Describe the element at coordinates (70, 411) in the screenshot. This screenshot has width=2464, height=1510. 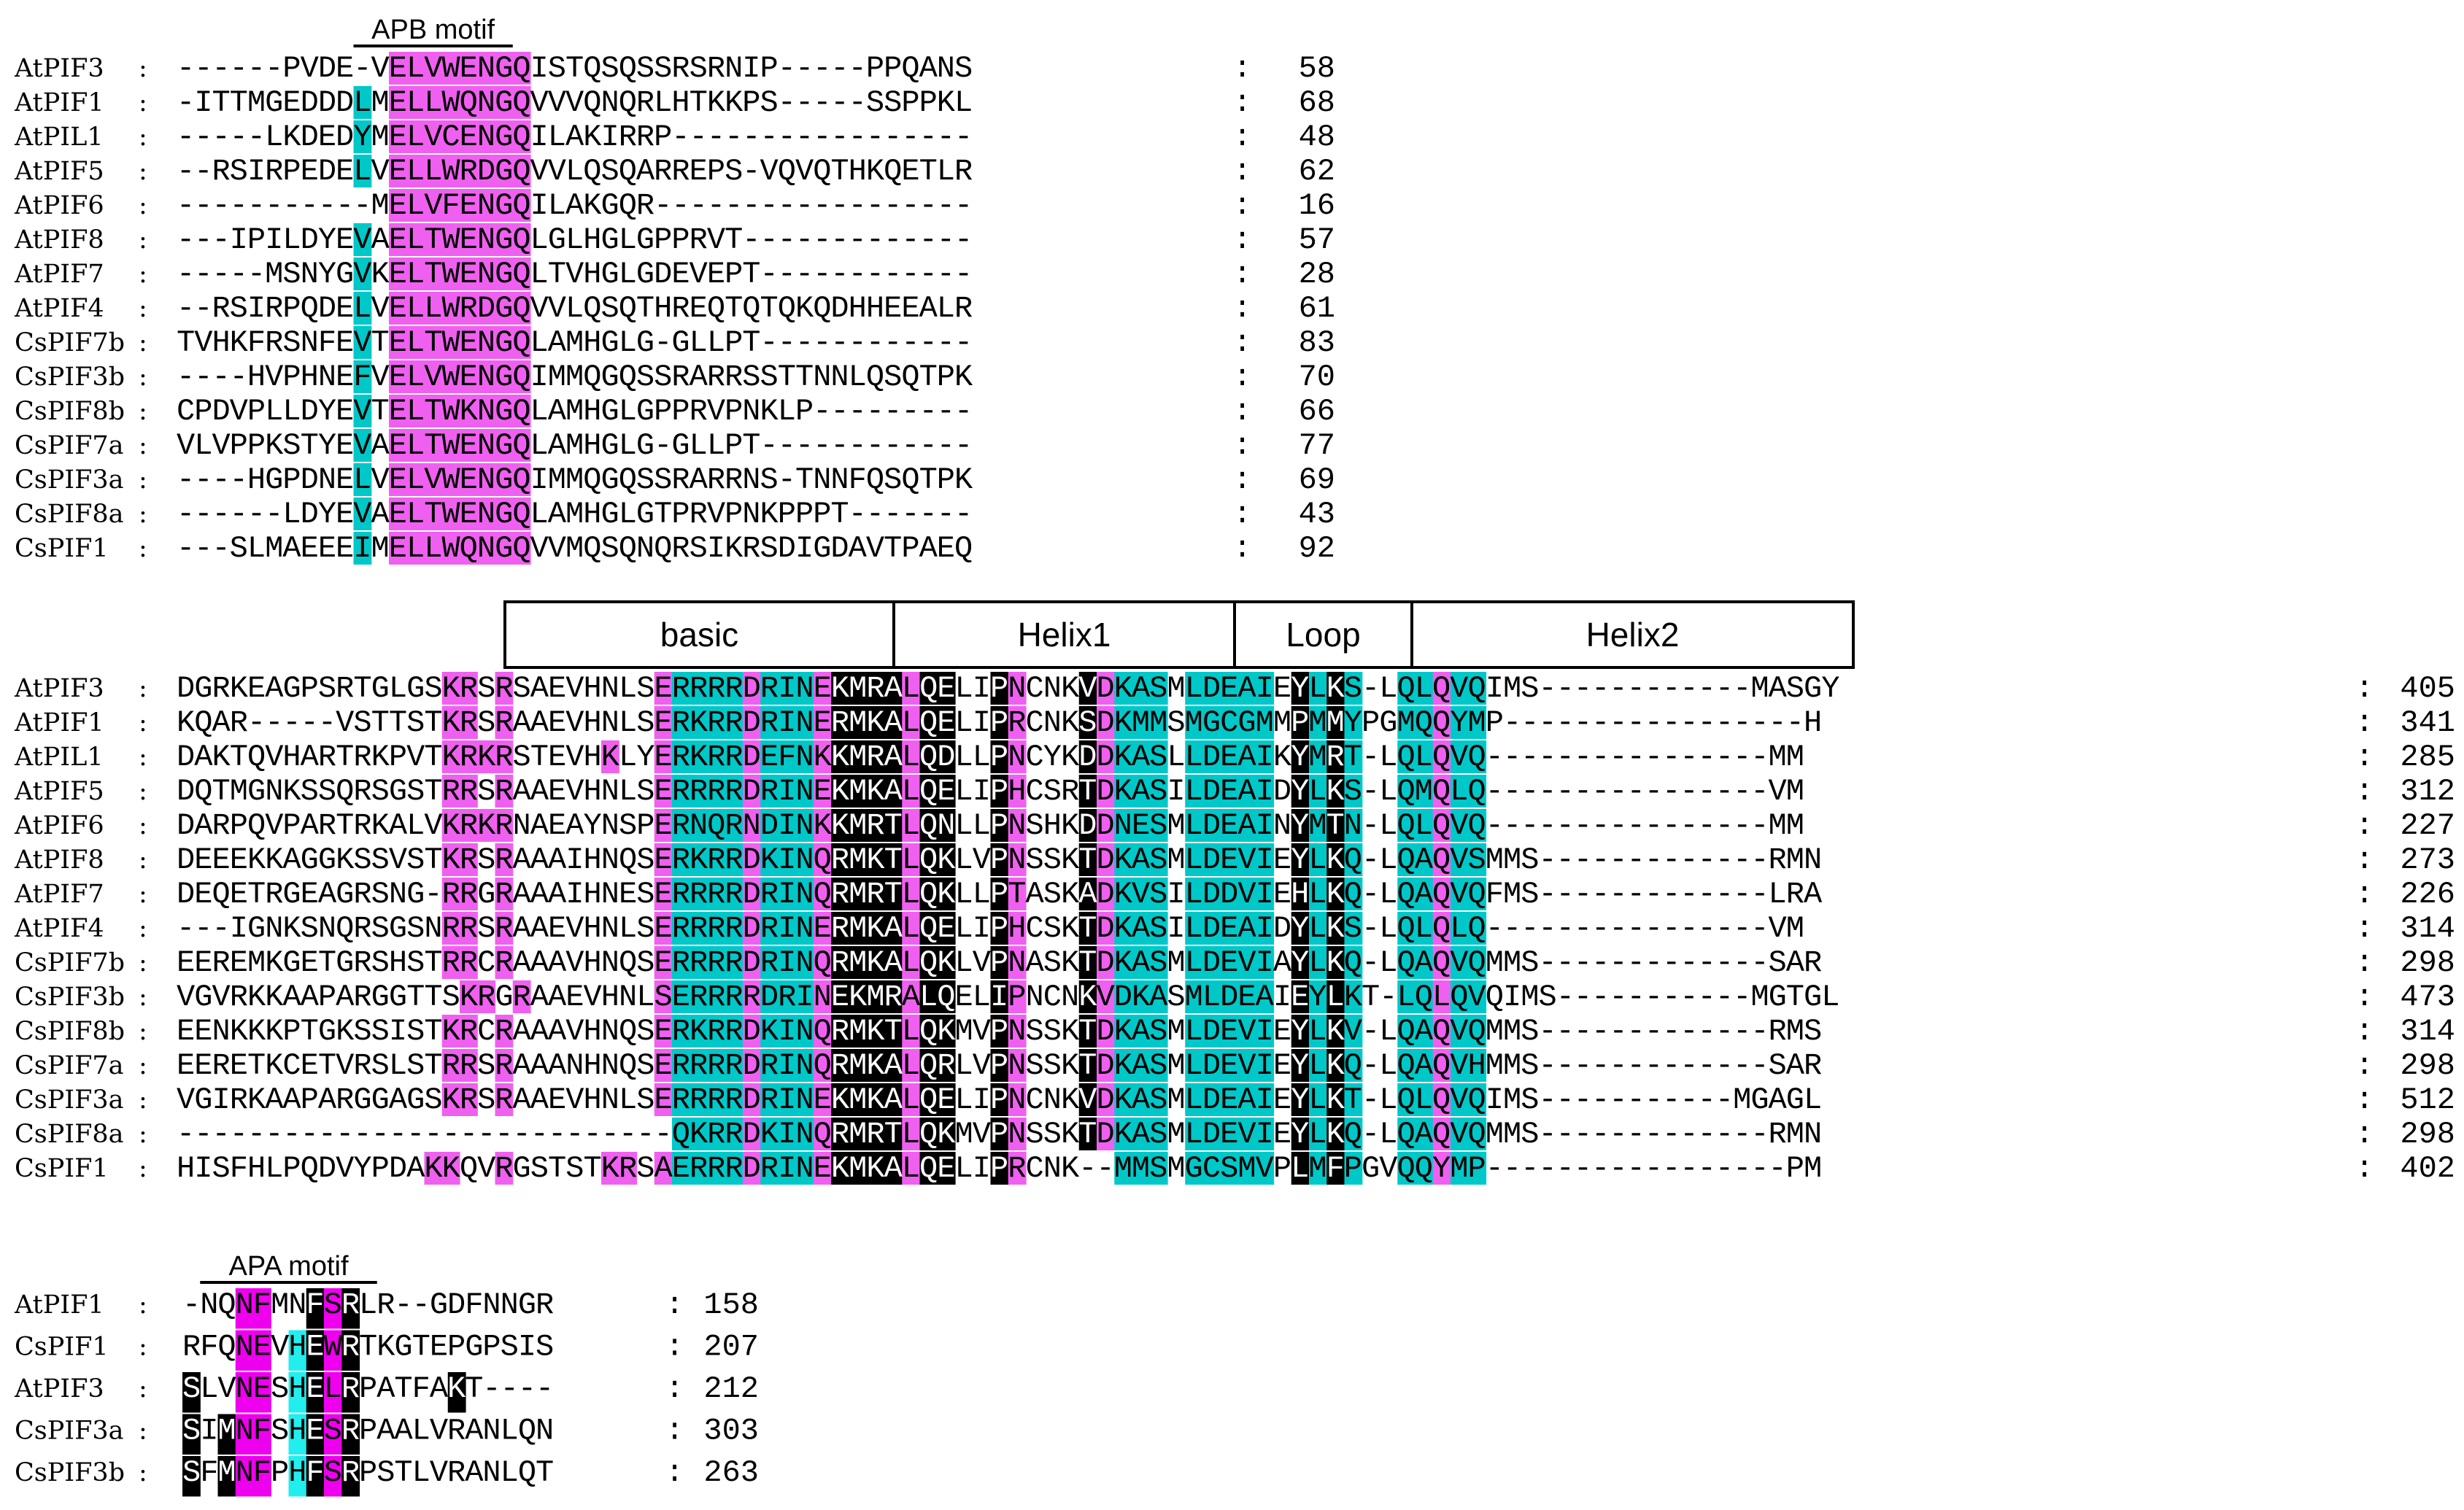
I see `species-label: CsPIF8b` at that location.